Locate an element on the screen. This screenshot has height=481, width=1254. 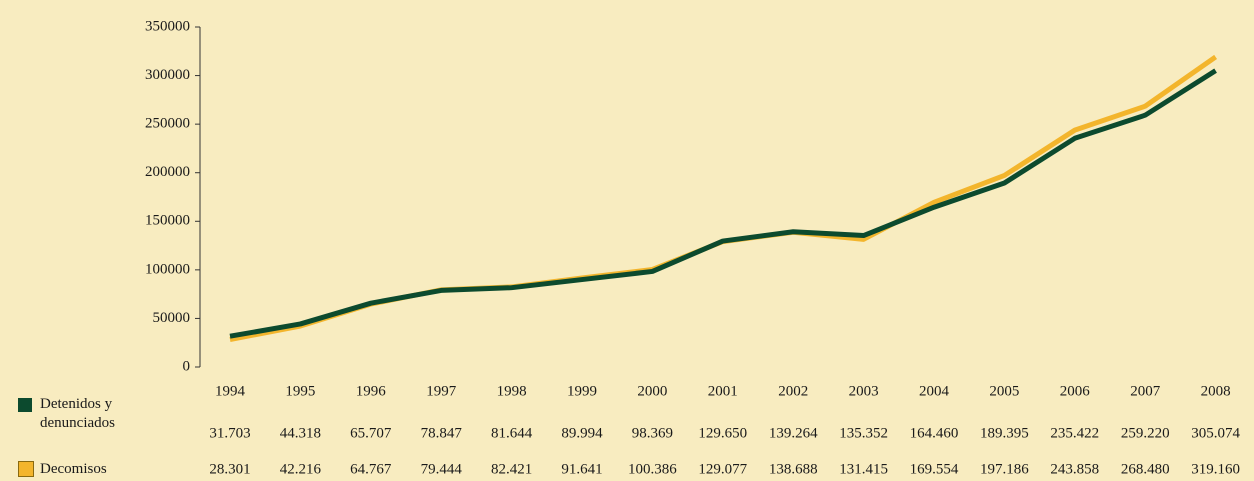
value-label: 319.160 is located at coordinates (1215, 469).